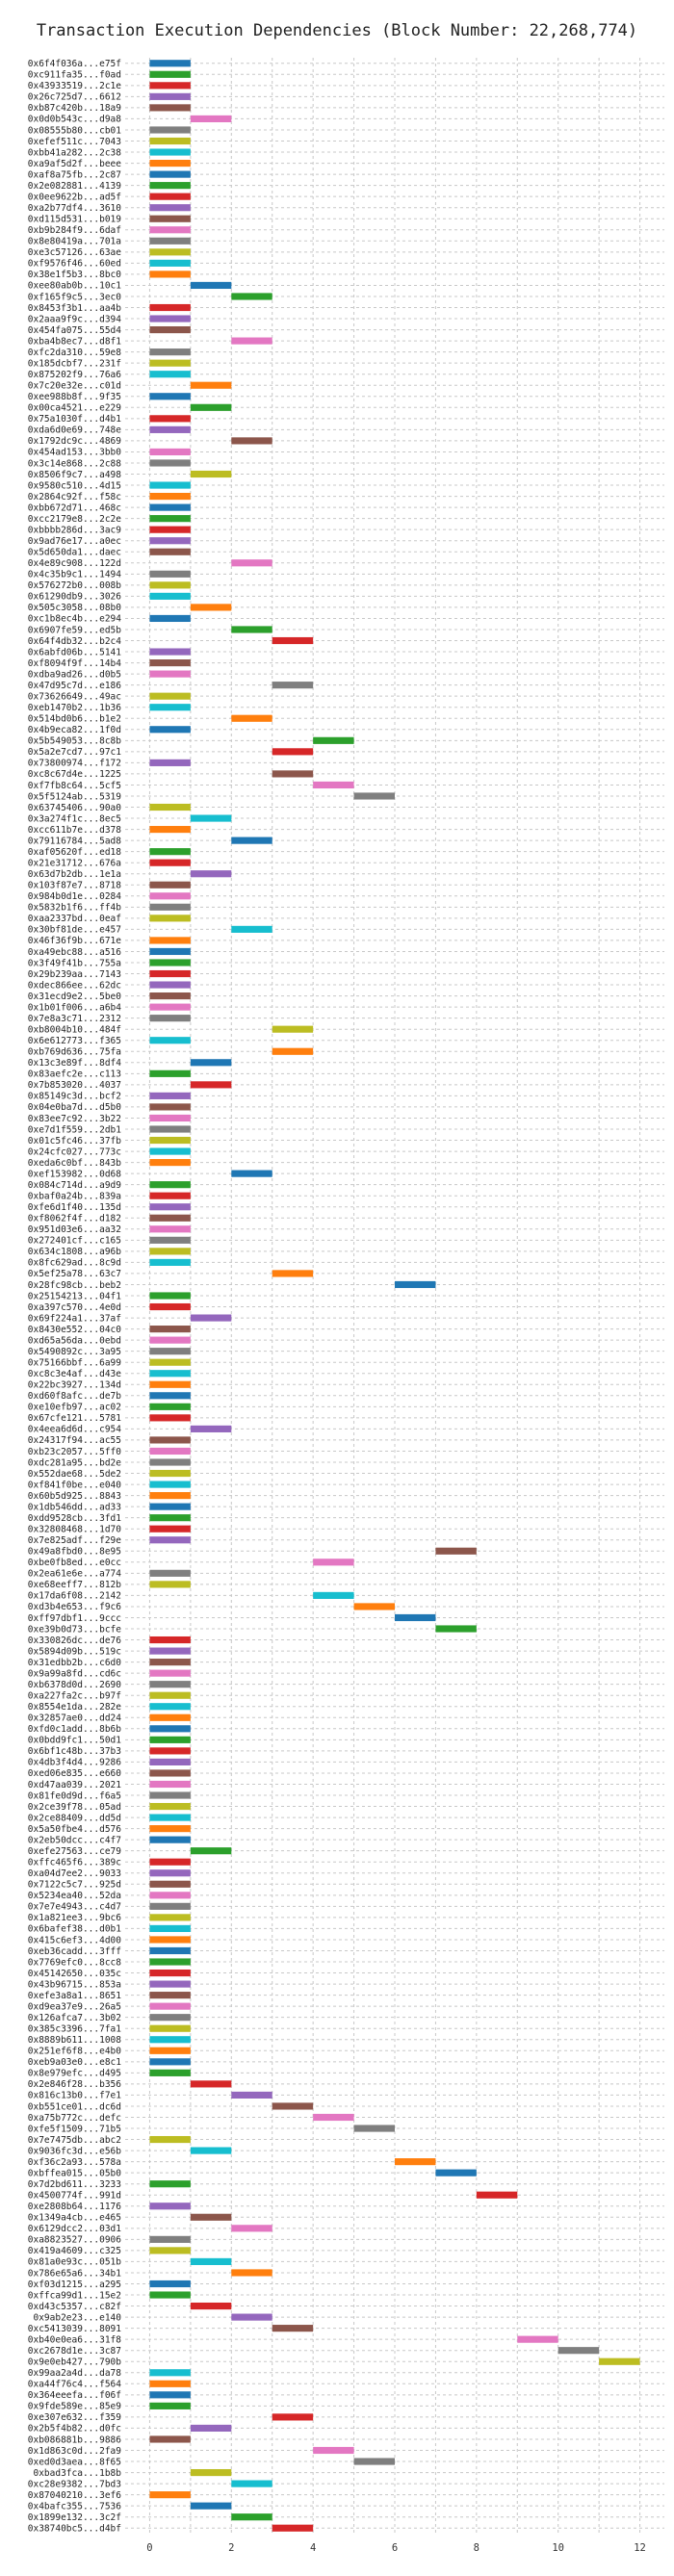  I want to click on y-tick-label: 0x00ca4521...e229, so click(75, 408).